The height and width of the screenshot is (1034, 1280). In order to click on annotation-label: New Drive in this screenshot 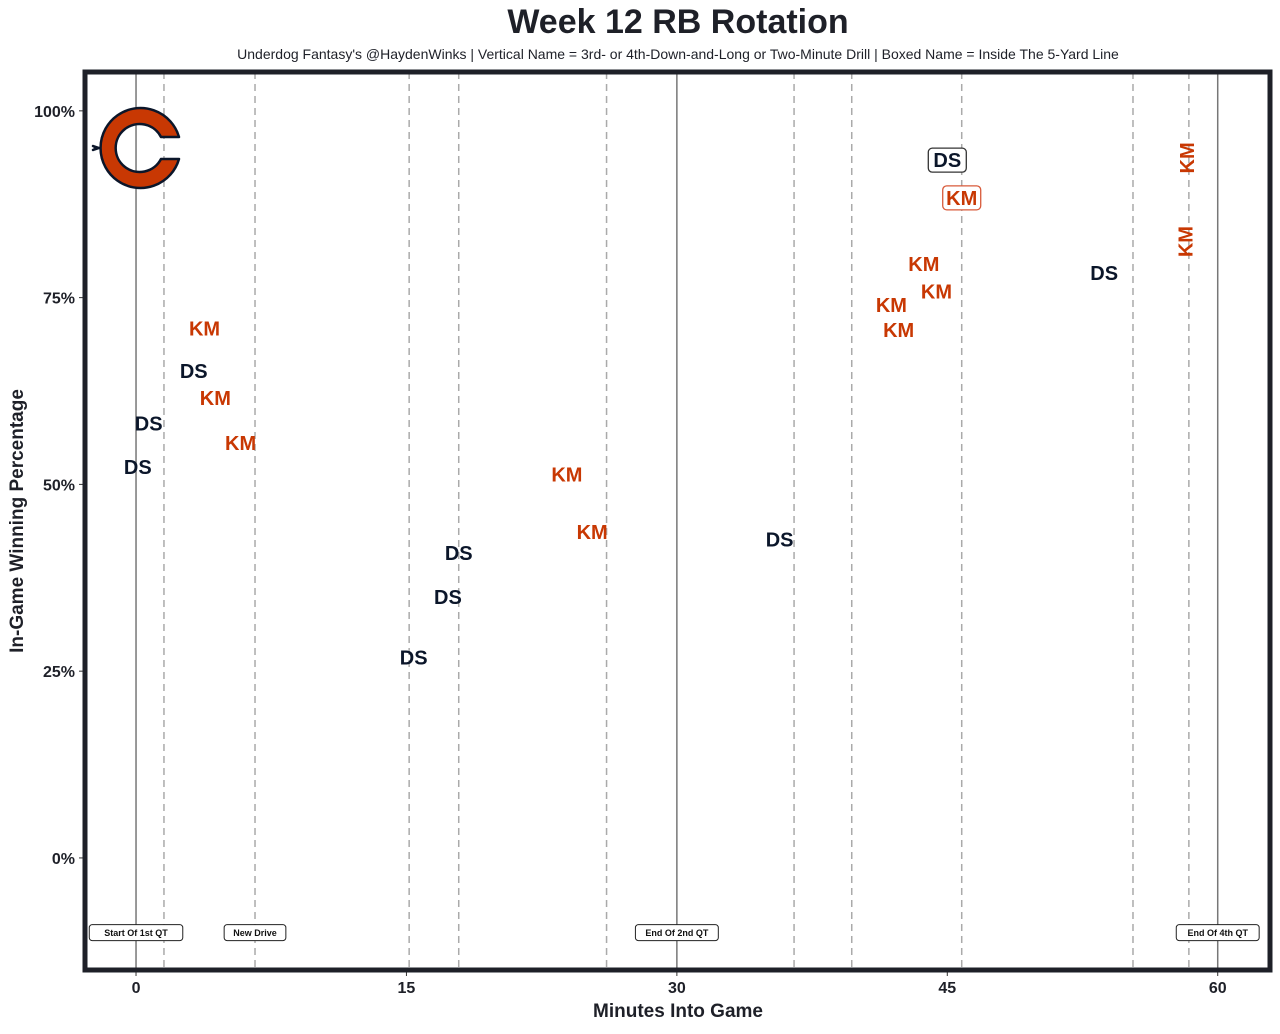, I will do `click(255, 933)`.